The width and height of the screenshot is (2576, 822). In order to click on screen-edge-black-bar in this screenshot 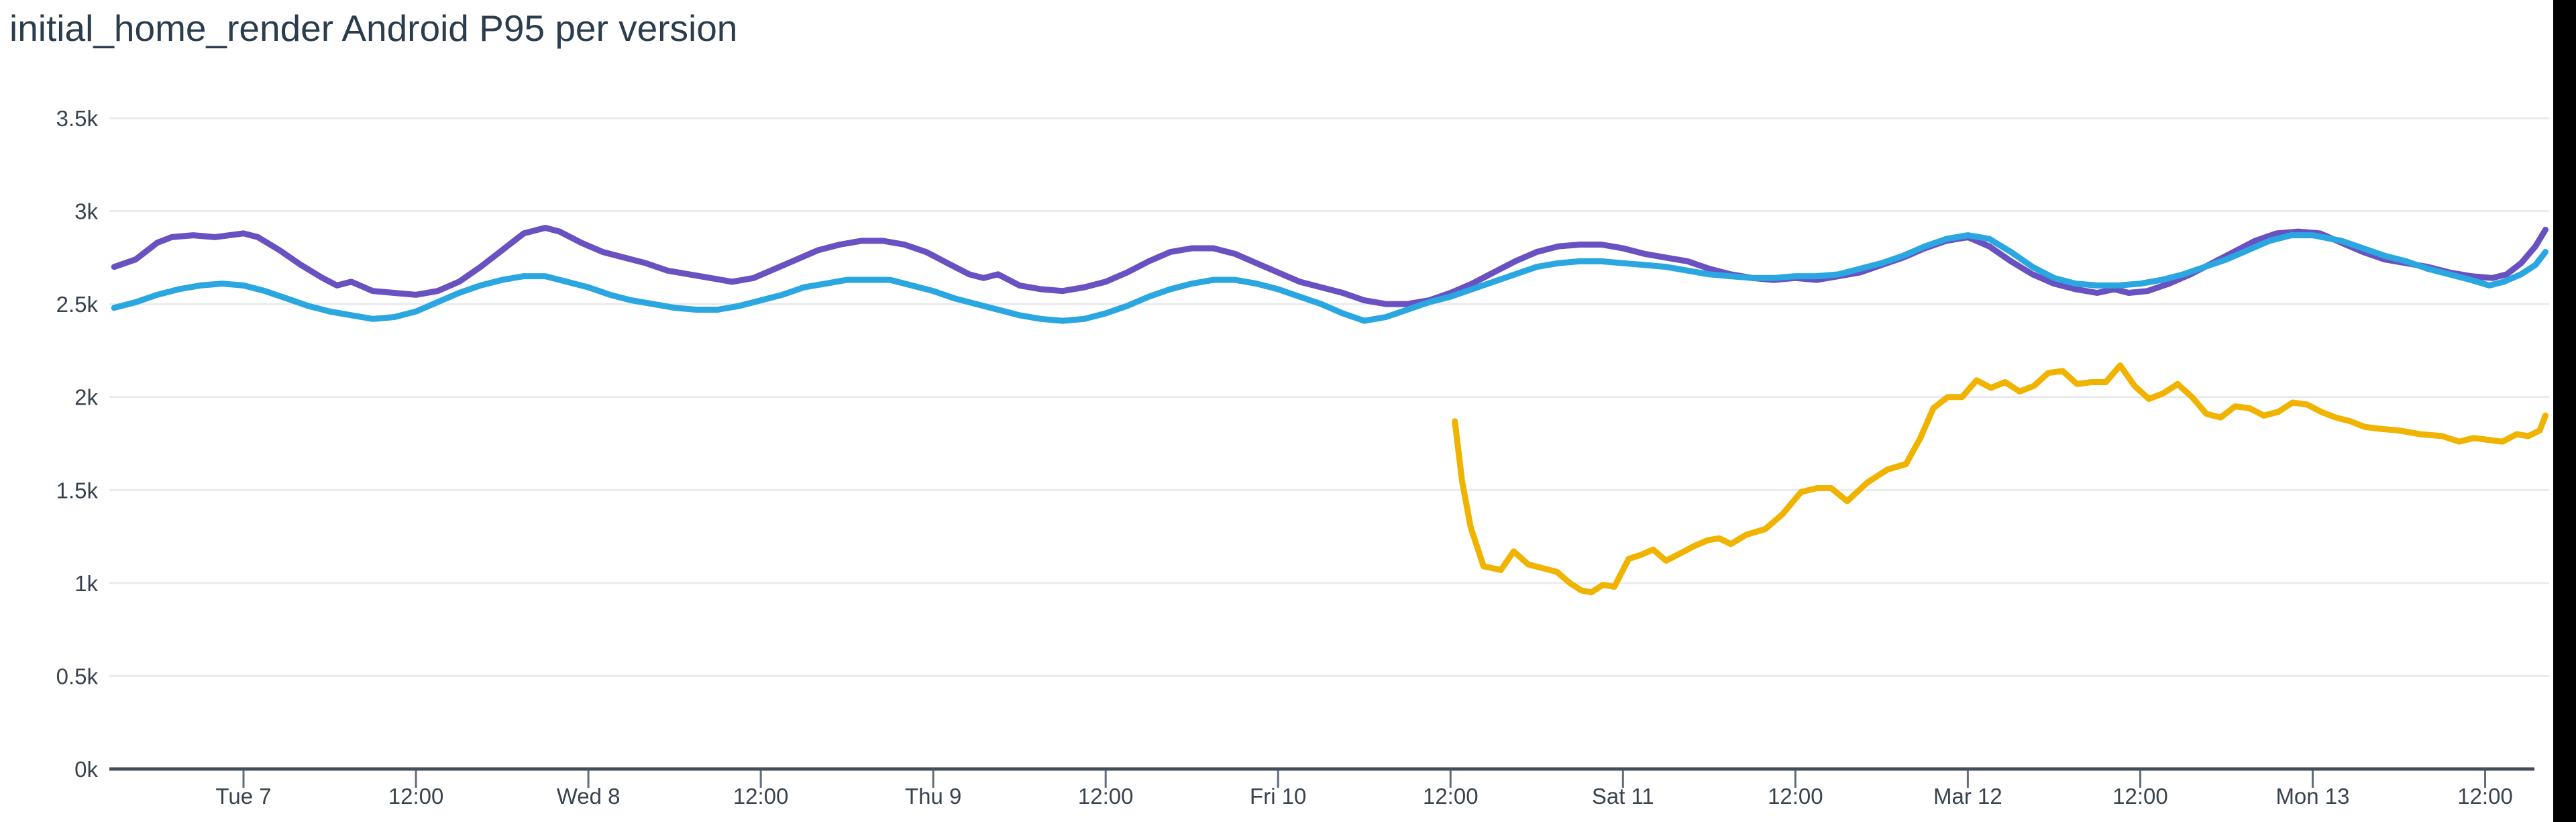, I will do `click(2564, 411)`.